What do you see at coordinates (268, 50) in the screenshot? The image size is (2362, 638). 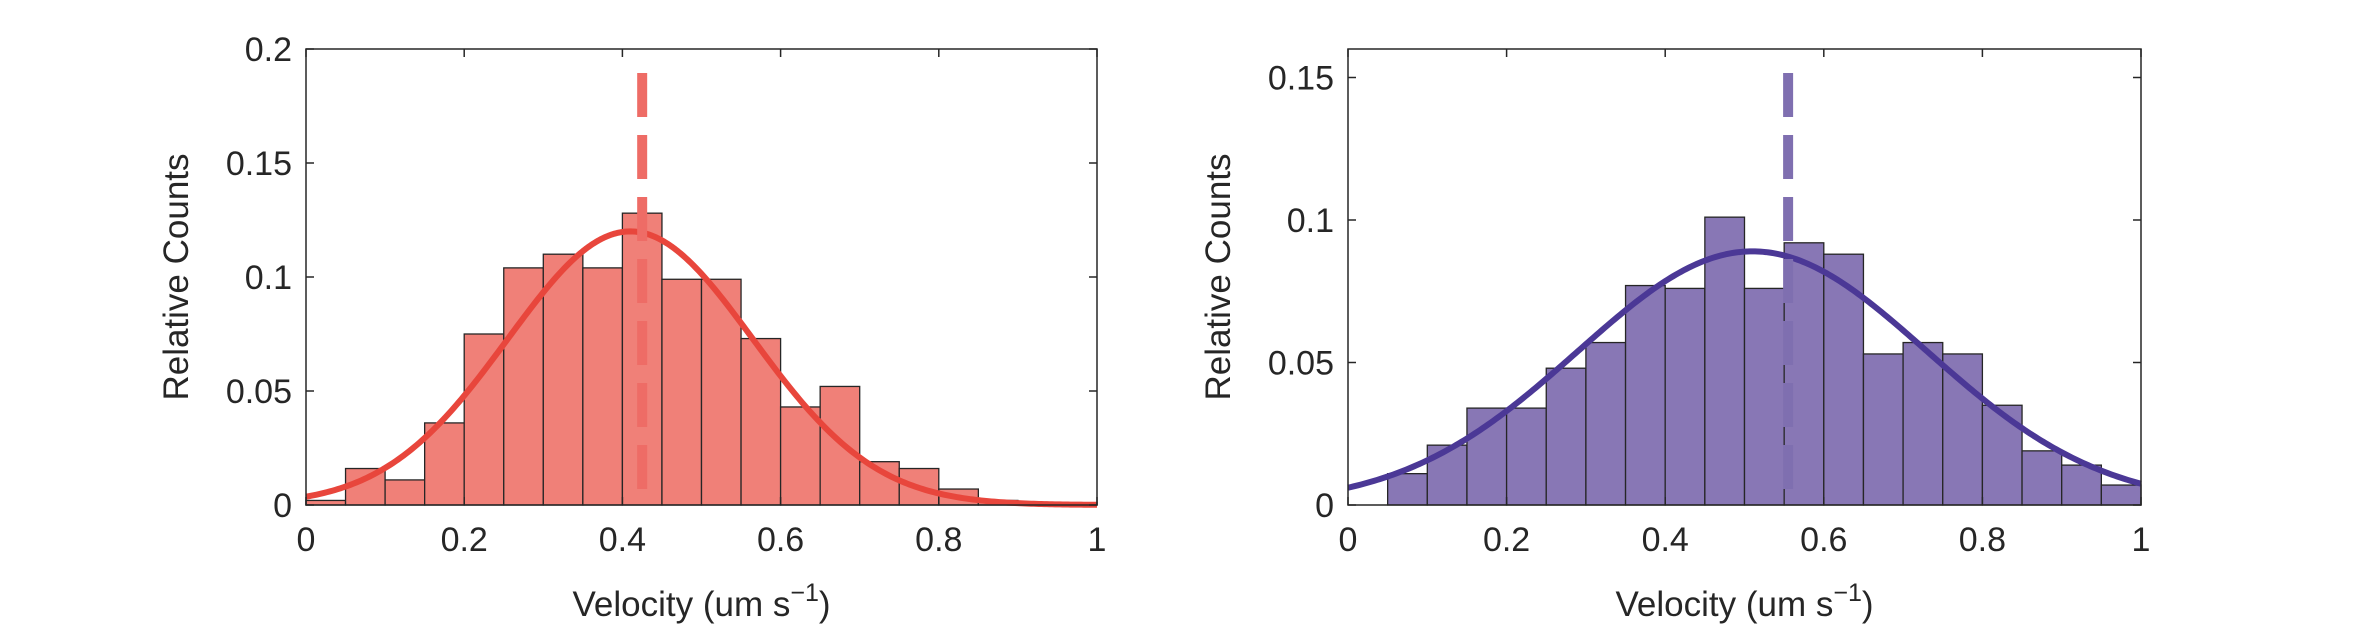 I see `y-tick-label: 0.2` at bounding box center [268, 50].